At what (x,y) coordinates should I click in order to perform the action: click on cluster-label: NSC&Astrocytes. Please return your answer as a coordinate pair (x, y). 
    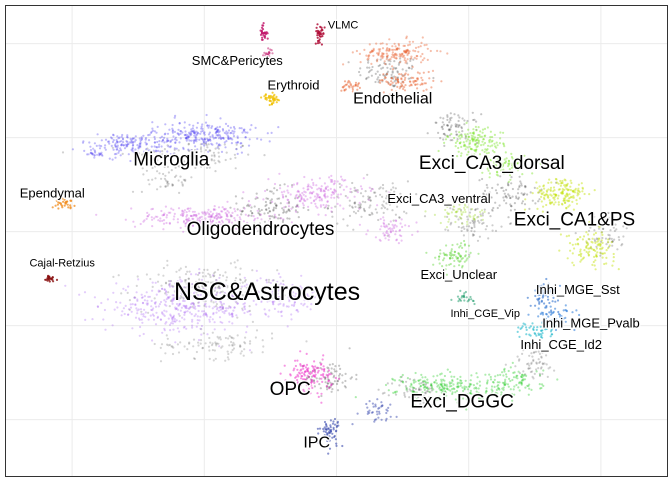
    Looking at the image, I should click on (267, 292).